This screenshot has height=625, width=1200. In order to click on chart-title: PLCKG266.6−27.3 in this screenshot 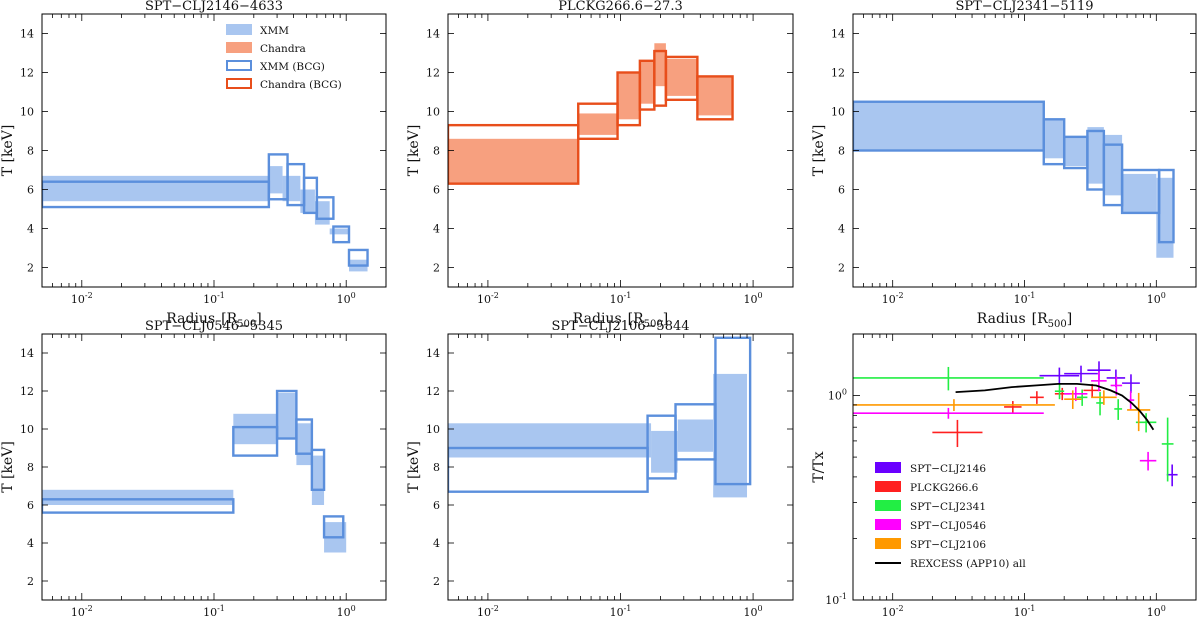, I will do `click(620, 7)`.